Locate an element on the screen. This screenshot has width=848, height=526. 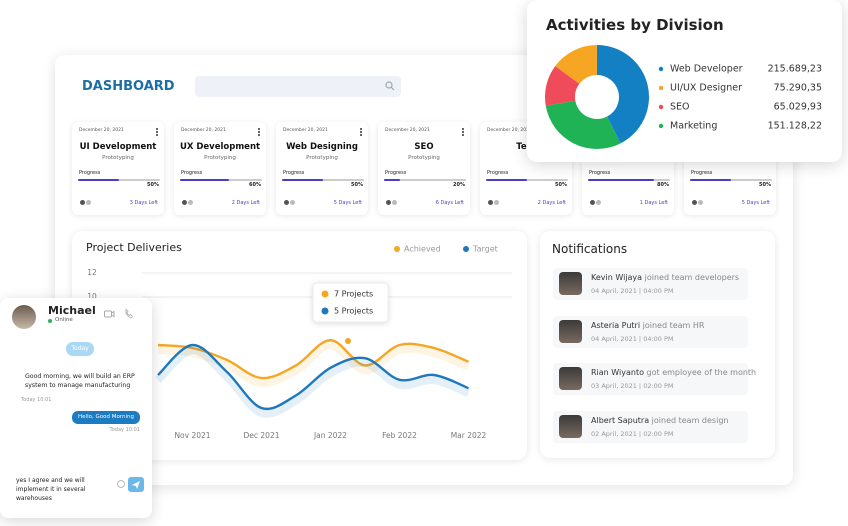
notification-action: joined team design is located at coordinates (690, 420).